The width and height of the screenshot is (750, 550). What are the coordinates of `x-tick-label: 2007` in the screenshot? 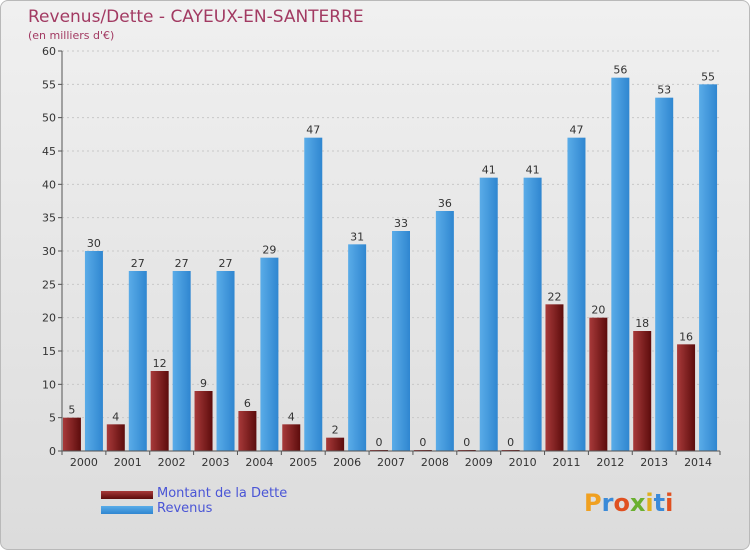 It's located at (391, 462).